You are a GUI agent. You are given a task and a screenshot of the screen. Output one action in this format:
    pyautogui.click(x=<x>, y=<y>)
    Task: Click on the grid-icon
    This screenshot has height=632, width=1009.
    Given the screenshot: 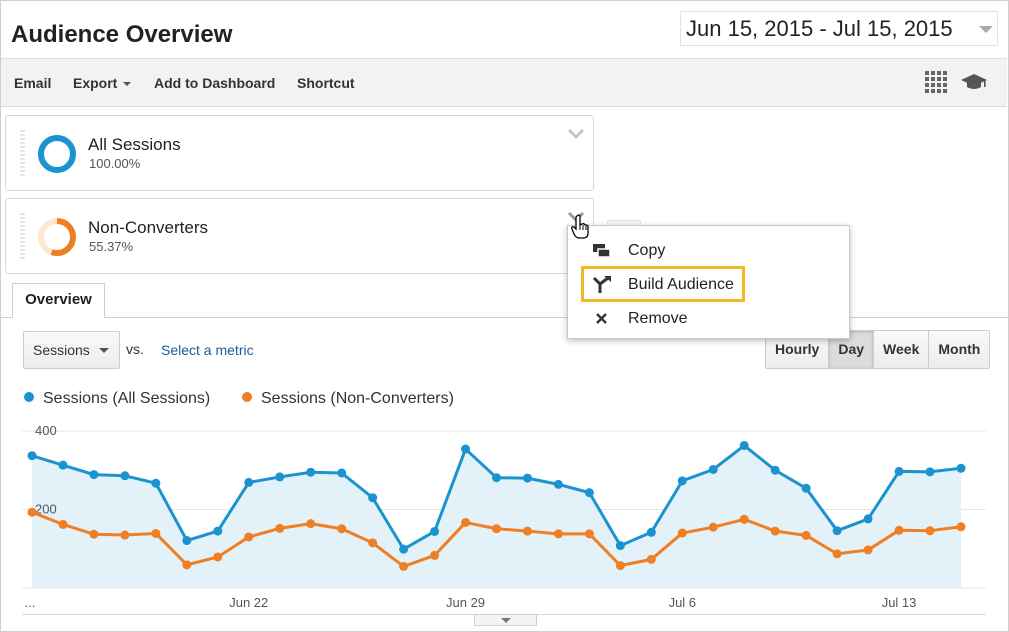 What is the action you would take?
    pyautogui.click(x=936, y=82)
    